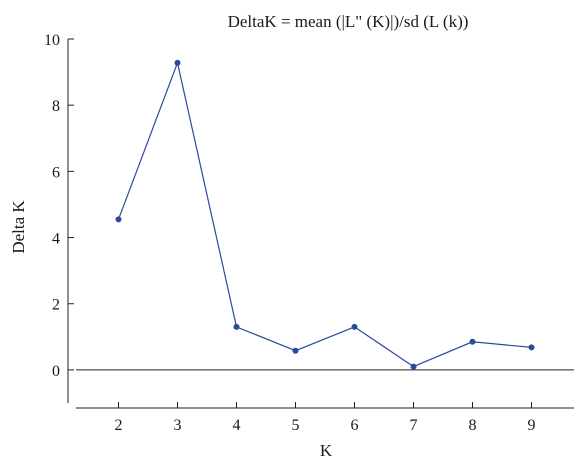 The image size is (576, 461). What do you see at coordinates (56, 371) in the screenshot?
I see `y-tick-label: 0` at bounding box center [56, 371].